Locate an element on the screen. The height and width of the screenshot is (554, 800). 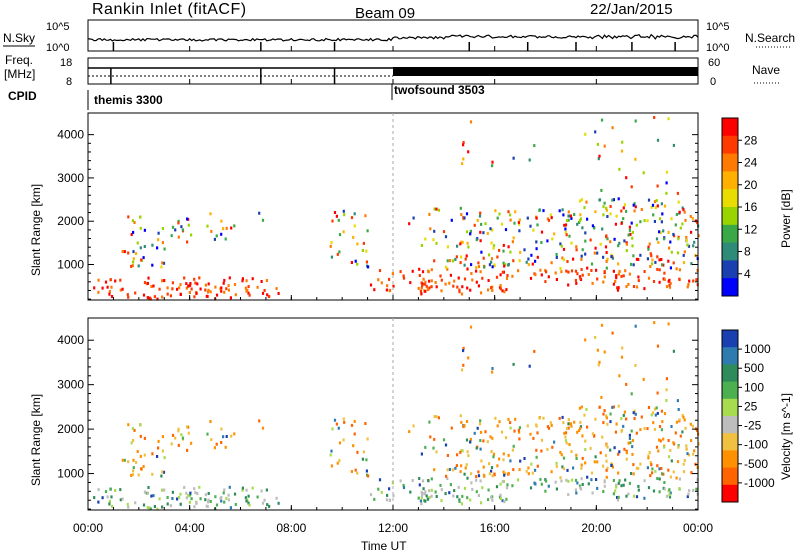
cpid-strip: CPID themis 3300 twofsound 3503 is located at coordinates (246, 96).